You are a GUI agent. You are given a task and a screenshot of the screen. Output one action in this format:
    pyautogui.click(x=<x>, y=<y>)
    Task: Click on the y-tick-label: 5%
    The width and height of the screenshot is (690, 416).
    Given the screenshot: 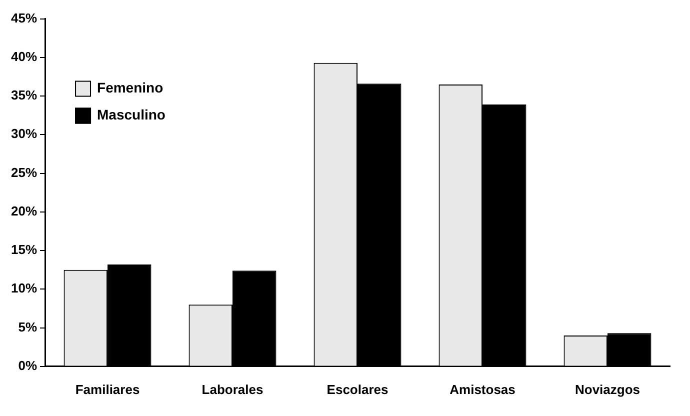 What is the action you would take?
    pyautogui.click(x=28, y=326)
    